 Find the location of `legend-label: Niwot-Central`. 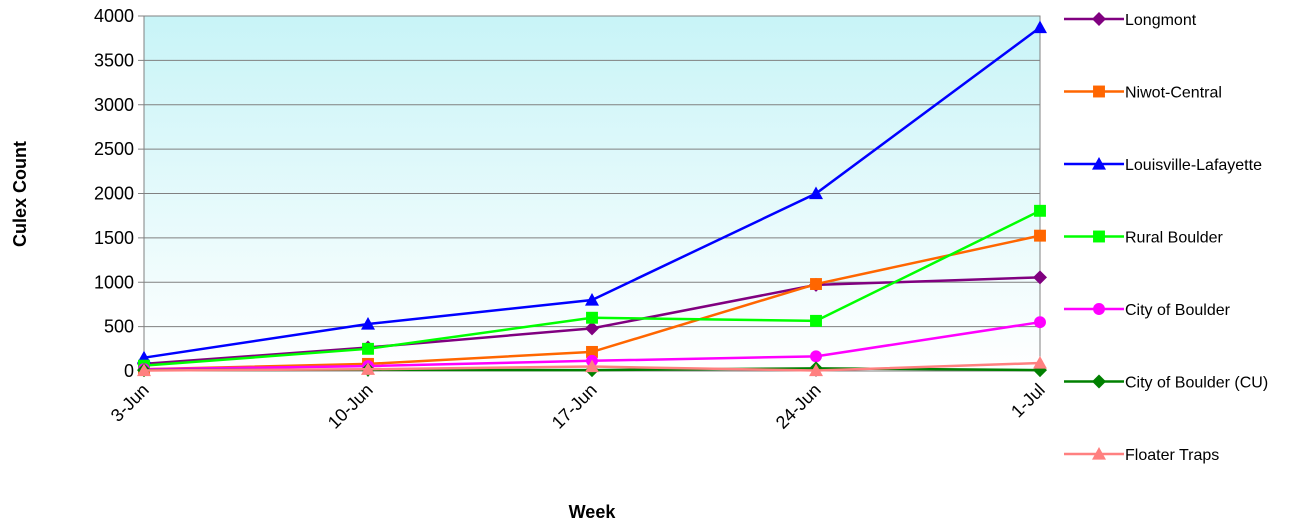

legend-label: Niwot-Central is located at coordinates (1173, 93).